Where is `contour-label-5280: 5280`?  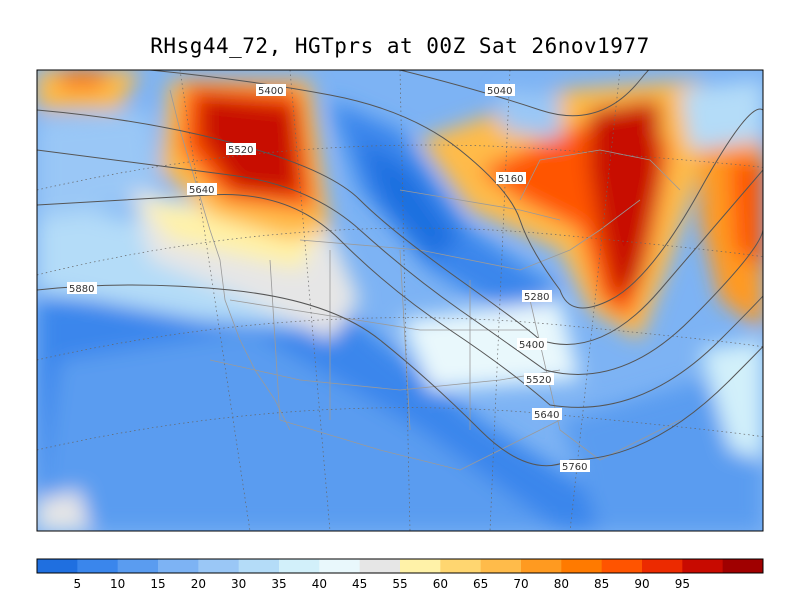 contour-label-5280: 5280 is located at coordinates (537, 296).